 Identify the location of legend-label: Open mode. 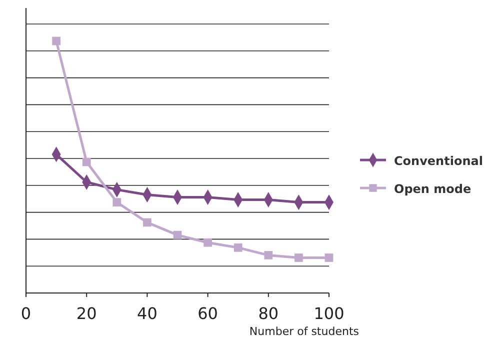
(433, 189).